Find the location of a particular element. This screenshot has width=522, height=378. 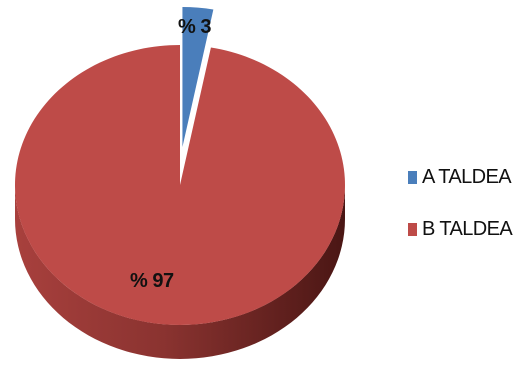

pie-slice-top-a is located at coordinates (198, 77).